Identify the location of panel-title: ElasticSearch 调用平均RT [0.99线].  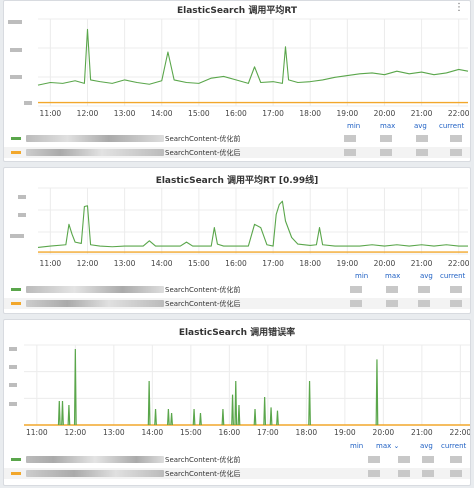
(237, 181).